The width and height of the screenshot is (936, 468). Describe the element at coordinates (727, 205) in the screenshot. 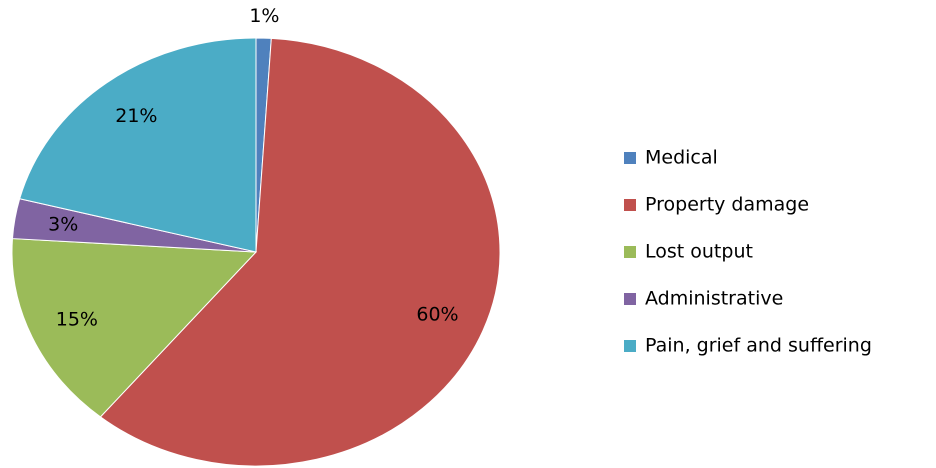

I see `legend-label: Property damage` at that location.